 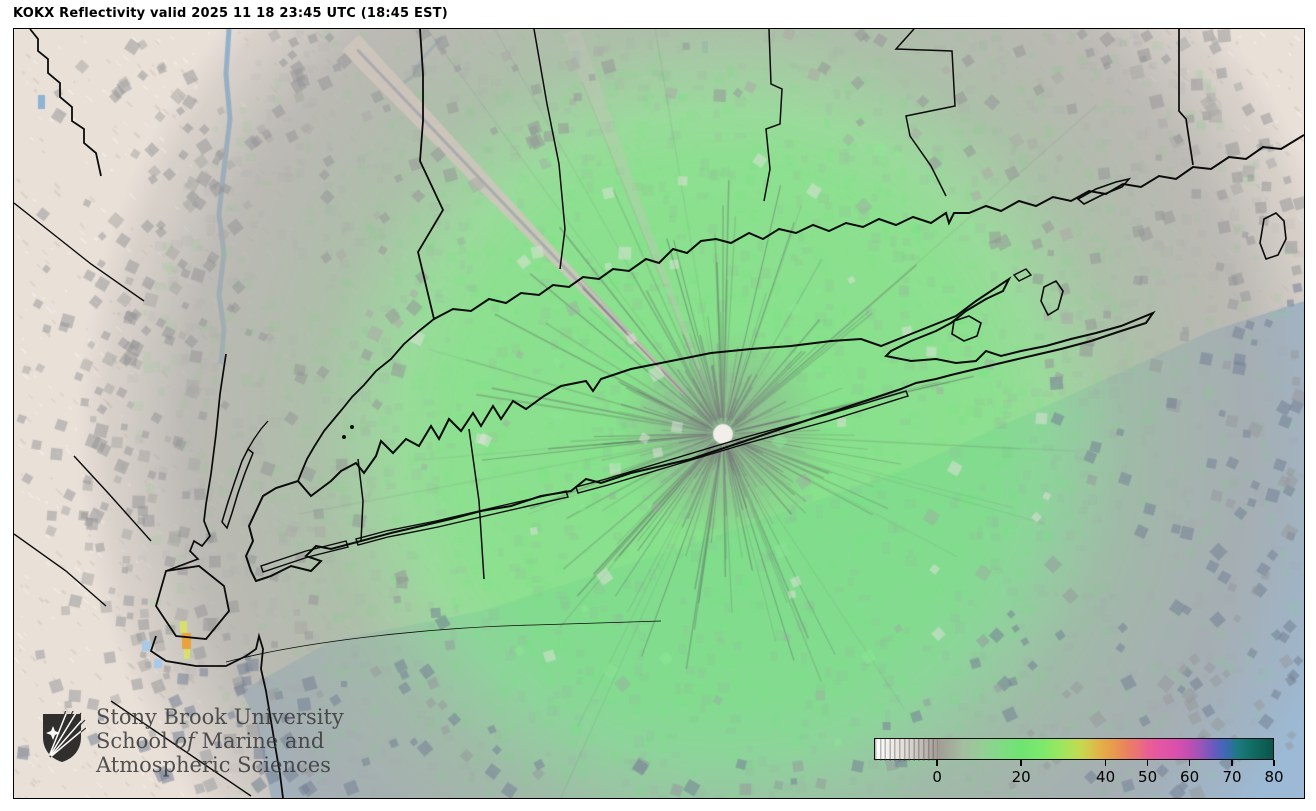 I want to click on county-line-nassau-suffolk, so click(x=476, y=504).